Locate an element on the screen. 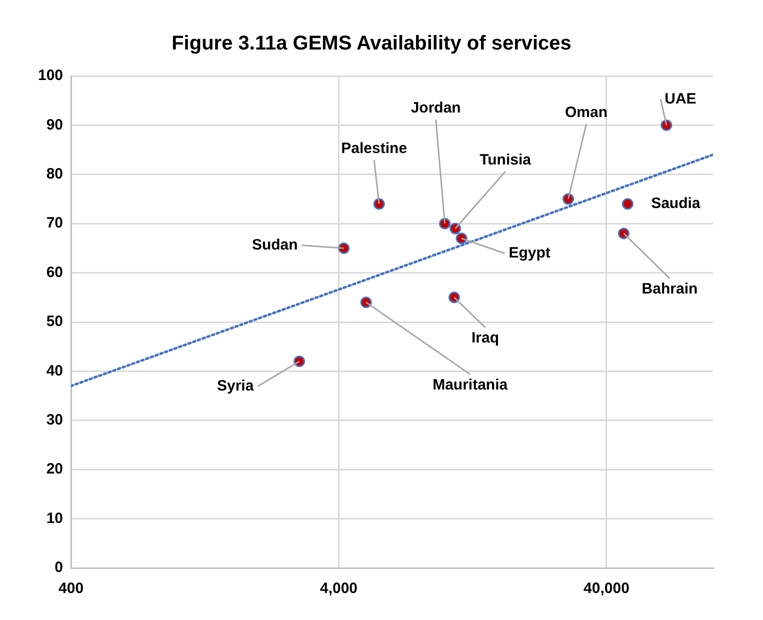 This screenshot has width=763, height=620. y-tick-label: 100 is located at coordinates (51, 75).